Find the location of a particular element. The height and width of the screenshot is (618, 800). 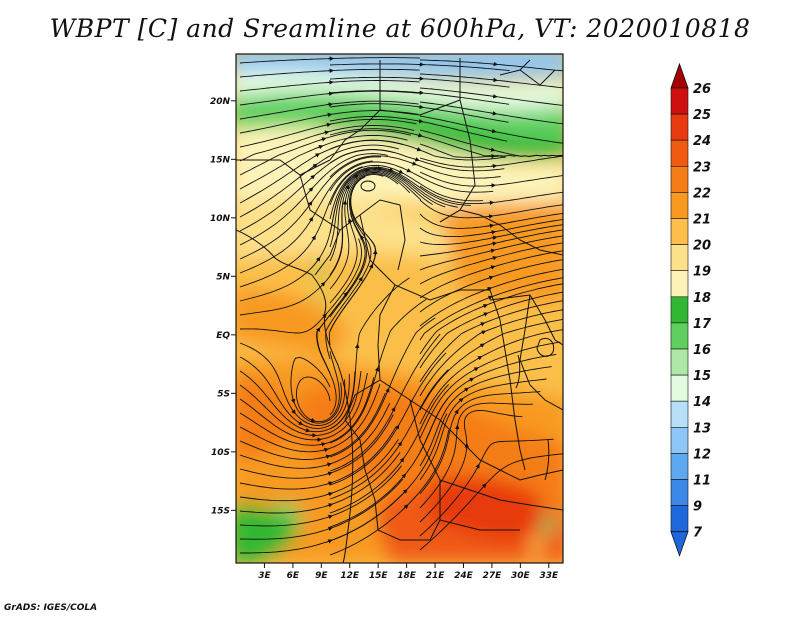

lon-tick-label: 33E is located at coordinates (549, 576).